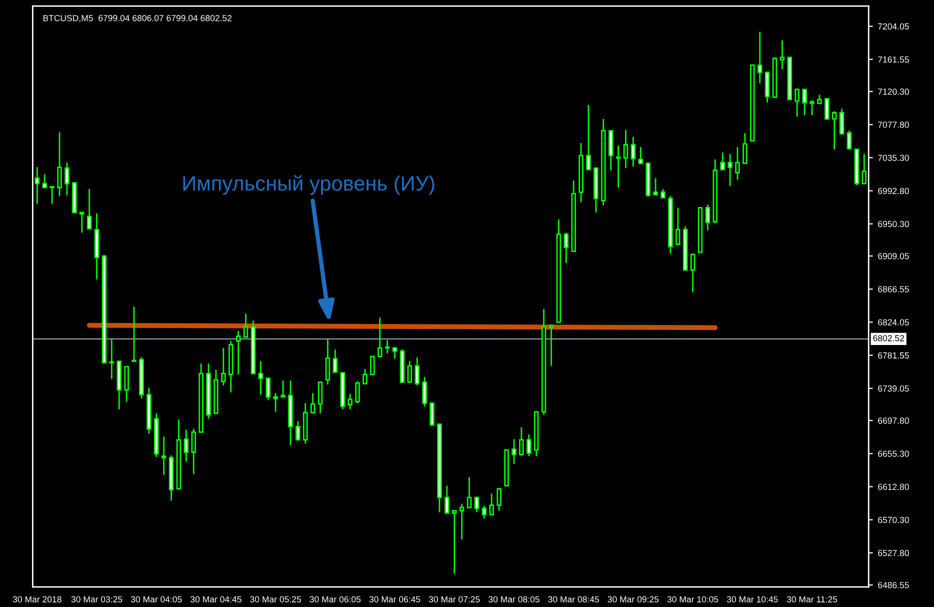 This screenshot has height=607, width=934. I want to click on y-tick-label: 6992.80, so click(893, 191).